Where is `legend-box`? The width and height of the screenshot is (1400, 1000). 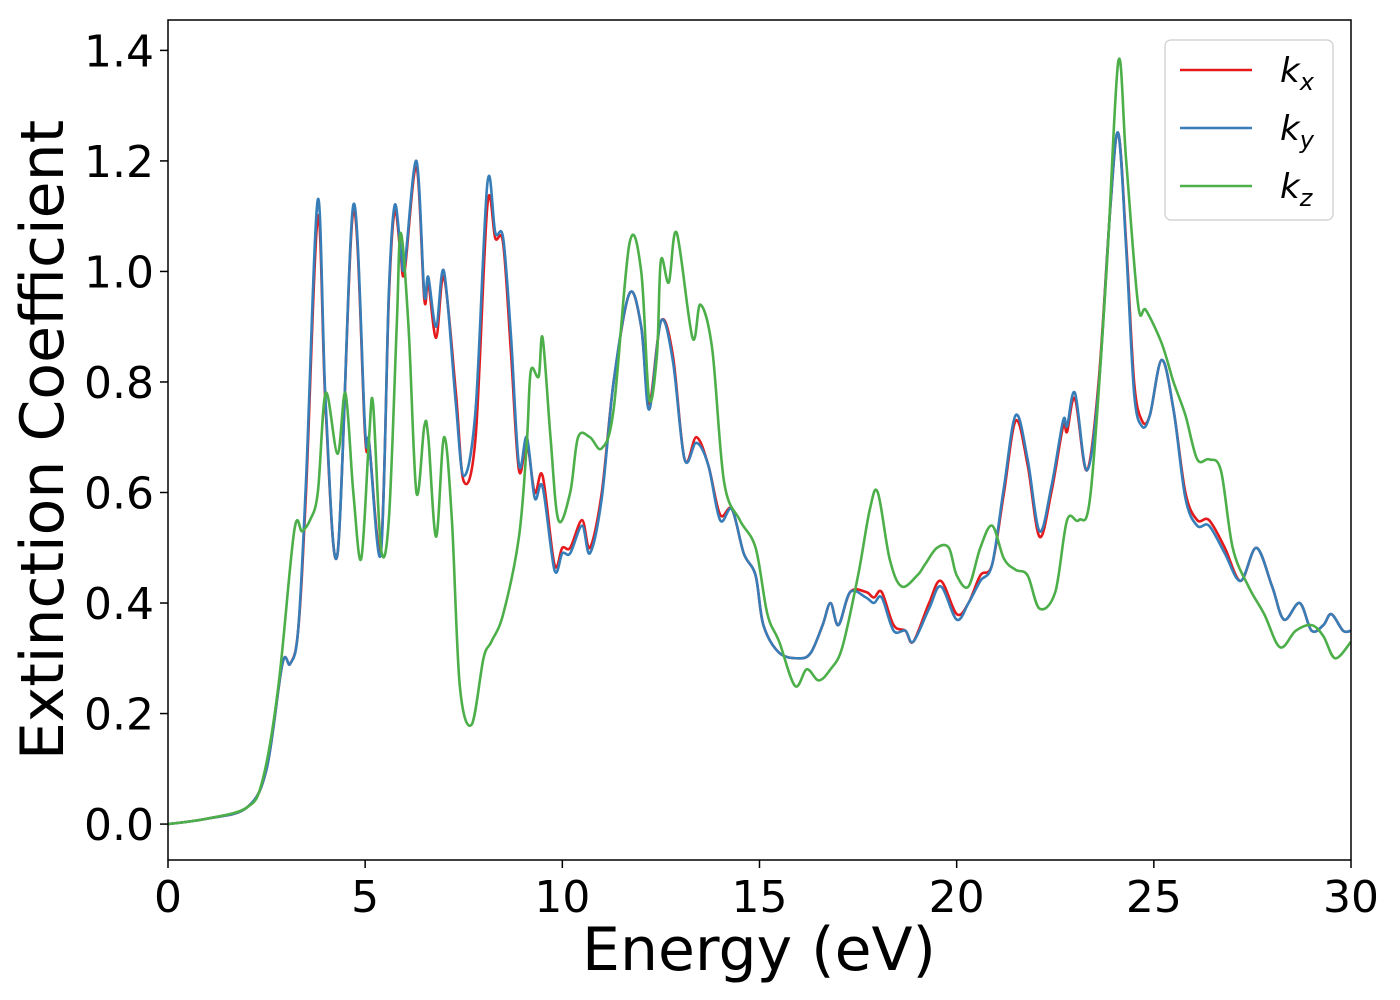
legend-box is located at coordinates (1249, 130).